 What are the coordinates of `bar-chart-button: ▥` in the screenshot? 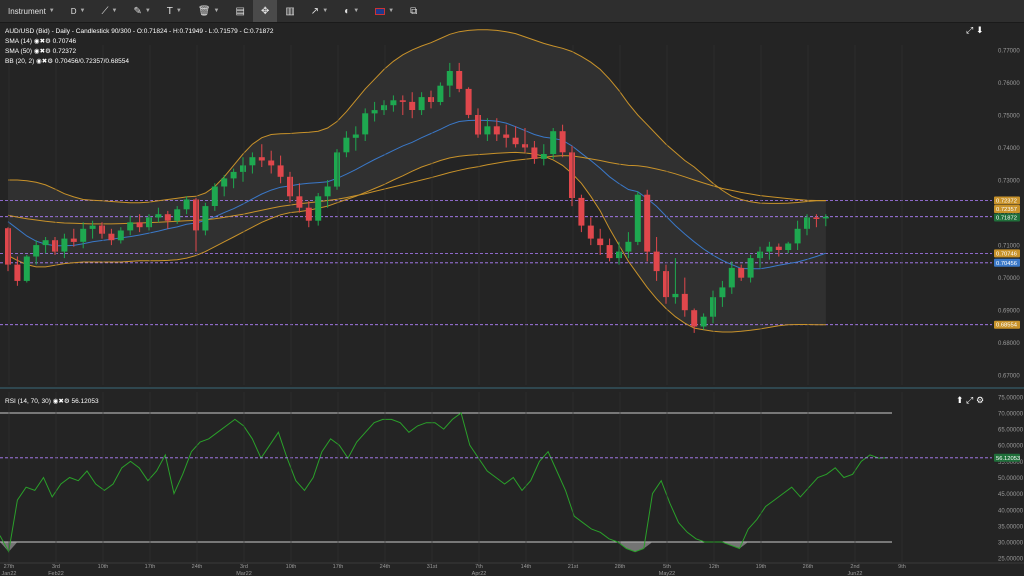 It's located at (289, 11).